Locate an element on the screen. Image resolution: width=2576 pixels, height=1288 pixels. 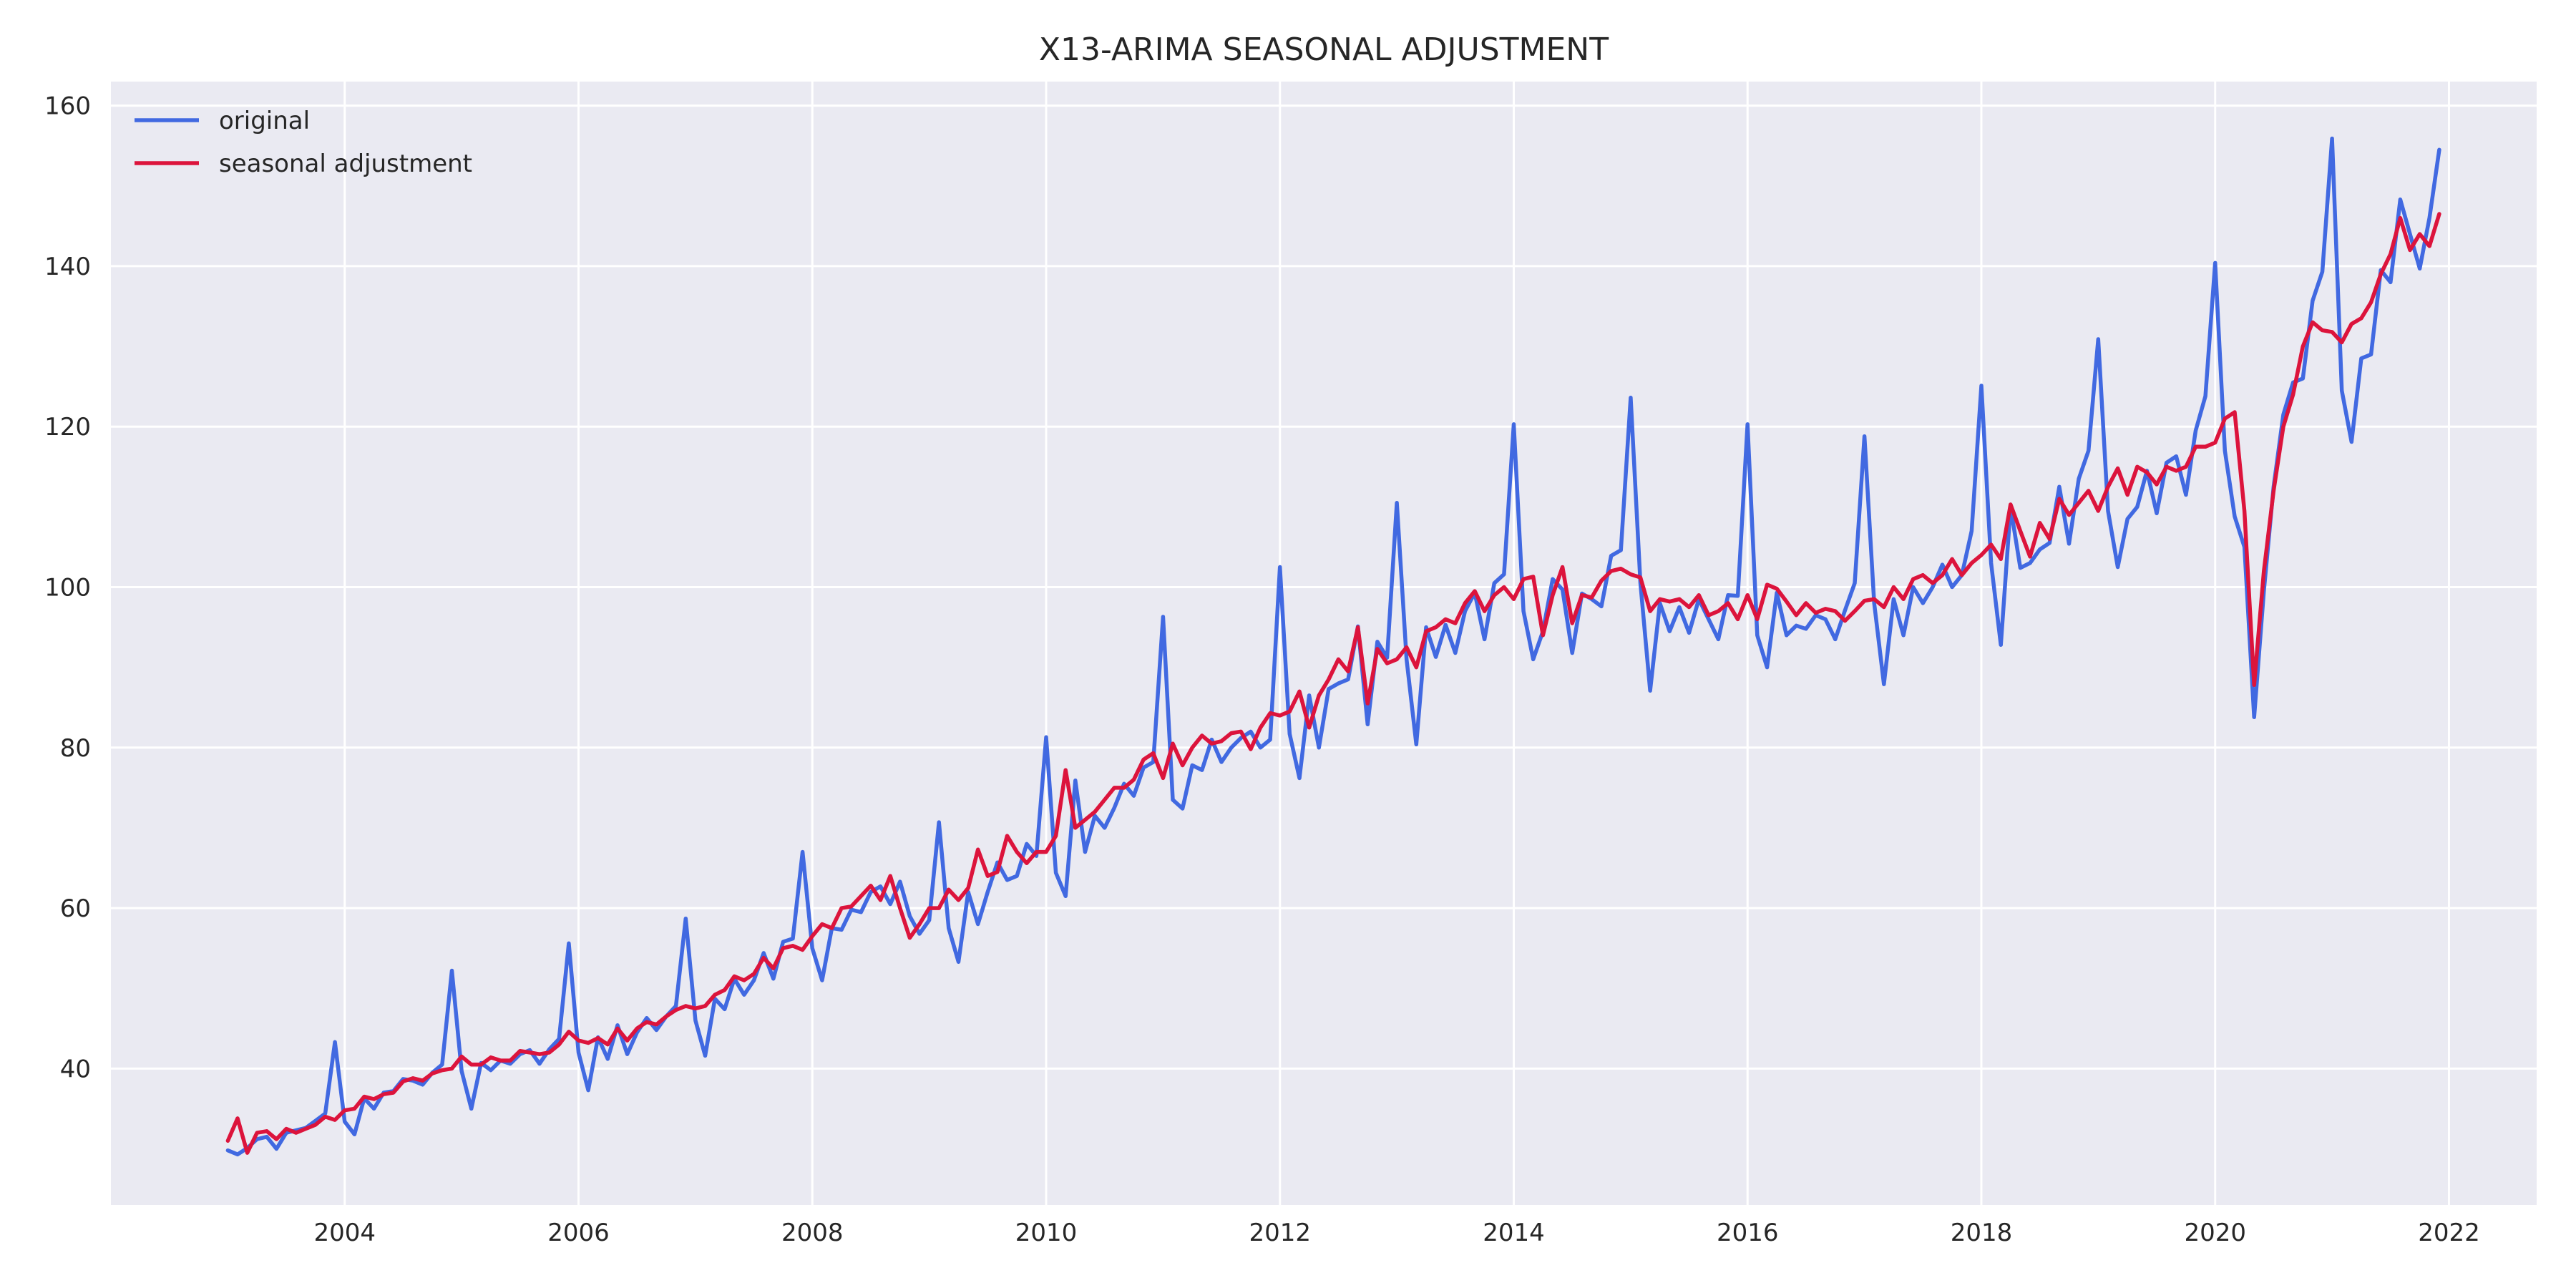
x-tick-labels: 2004 2006 2008 2010 2012 2014 2016 2018 2020 2022 is located at coordinates (1396, 1233).